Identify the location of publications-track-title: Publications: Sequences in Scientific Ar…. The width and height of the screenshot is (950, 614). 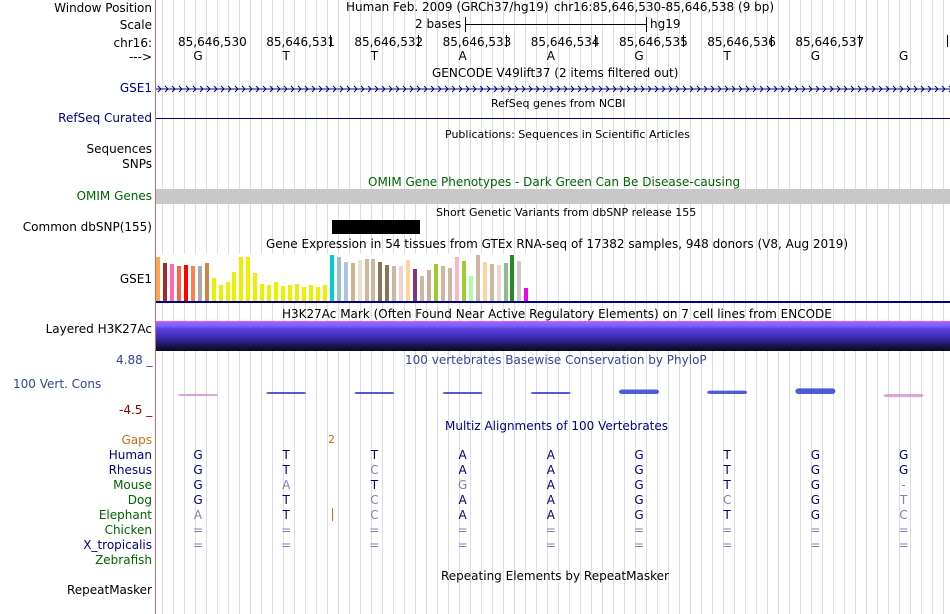
(567, 134).